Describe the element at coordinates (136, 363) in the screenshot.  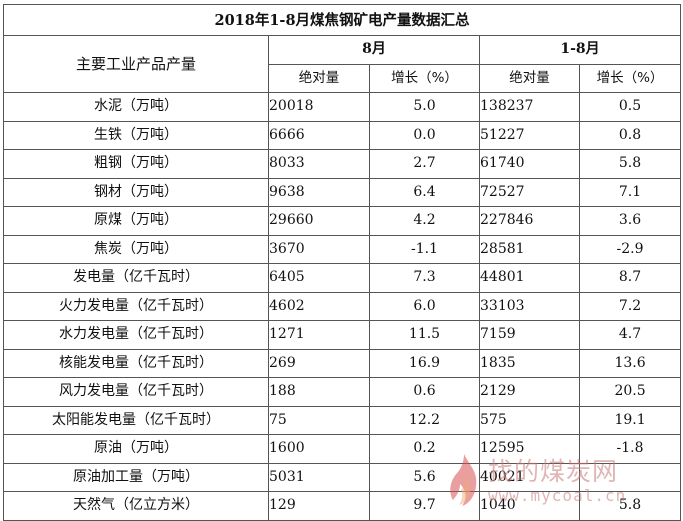
I see `product-name-cell: 核能发电量（亿千瓦时）` at that location.